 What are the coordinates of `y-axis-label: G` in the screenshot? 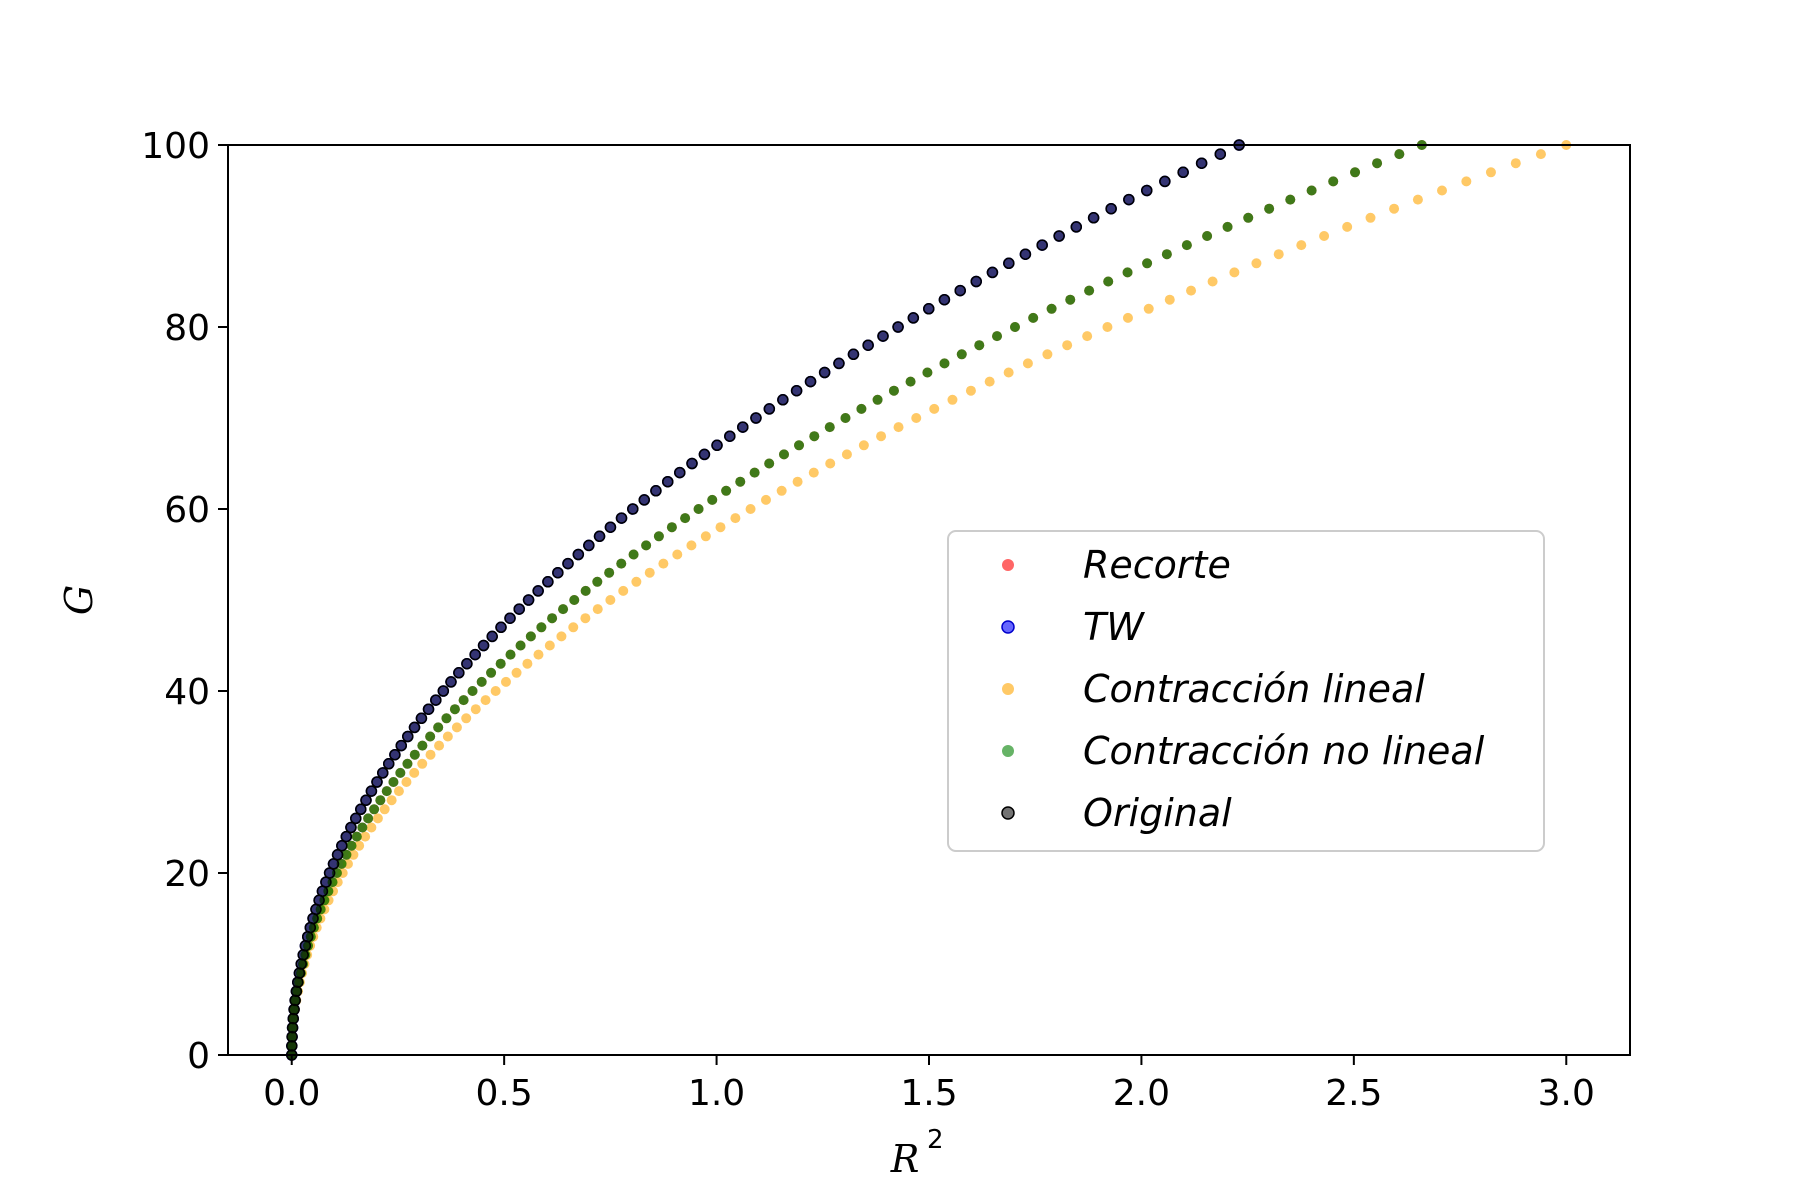 It's located at (79, 600).